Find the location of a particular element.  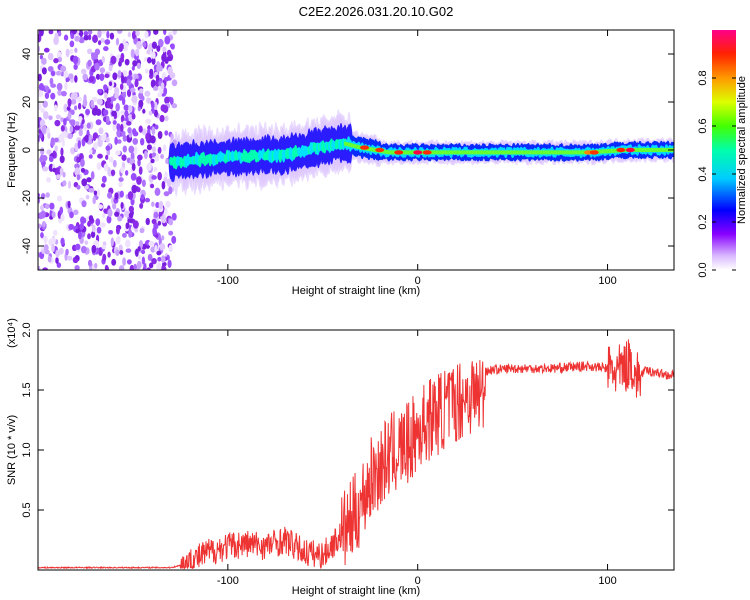

spectrogram-x-label: Height of straight line (km) is located at coordinates (356, 291).